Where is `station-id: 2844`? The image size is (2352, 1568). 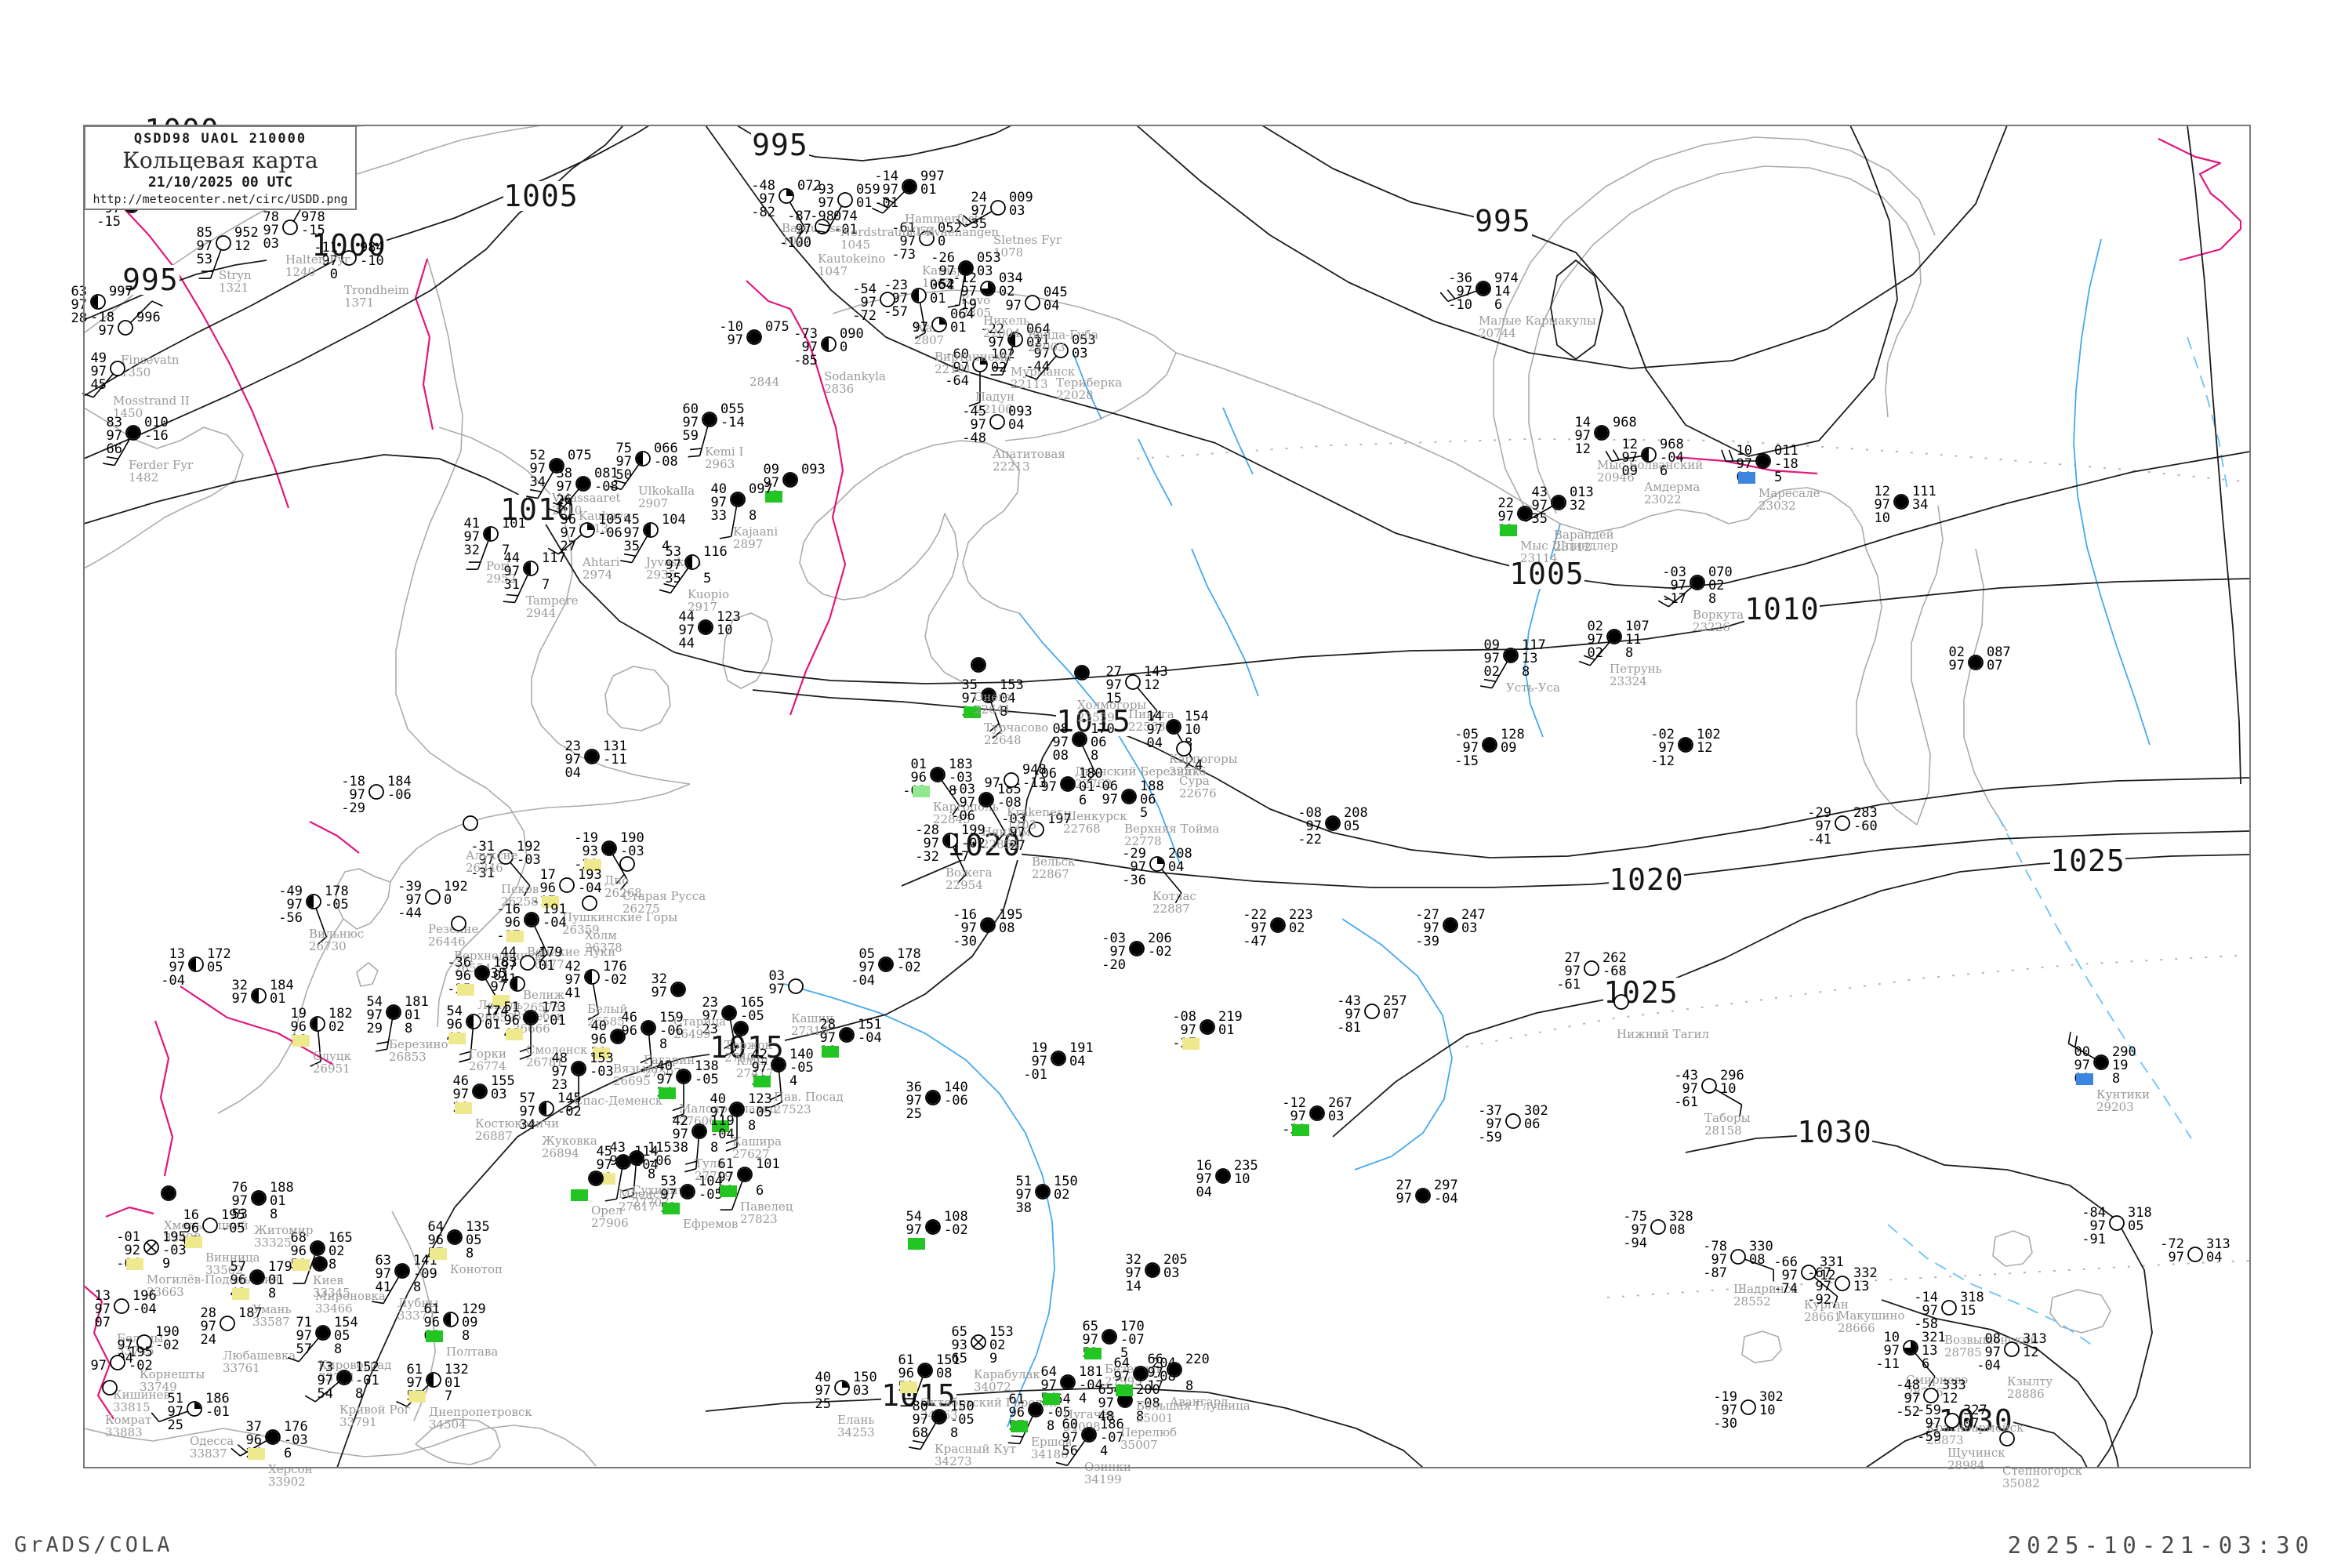
station-id: 2844 is located at coordinates (764, 382).